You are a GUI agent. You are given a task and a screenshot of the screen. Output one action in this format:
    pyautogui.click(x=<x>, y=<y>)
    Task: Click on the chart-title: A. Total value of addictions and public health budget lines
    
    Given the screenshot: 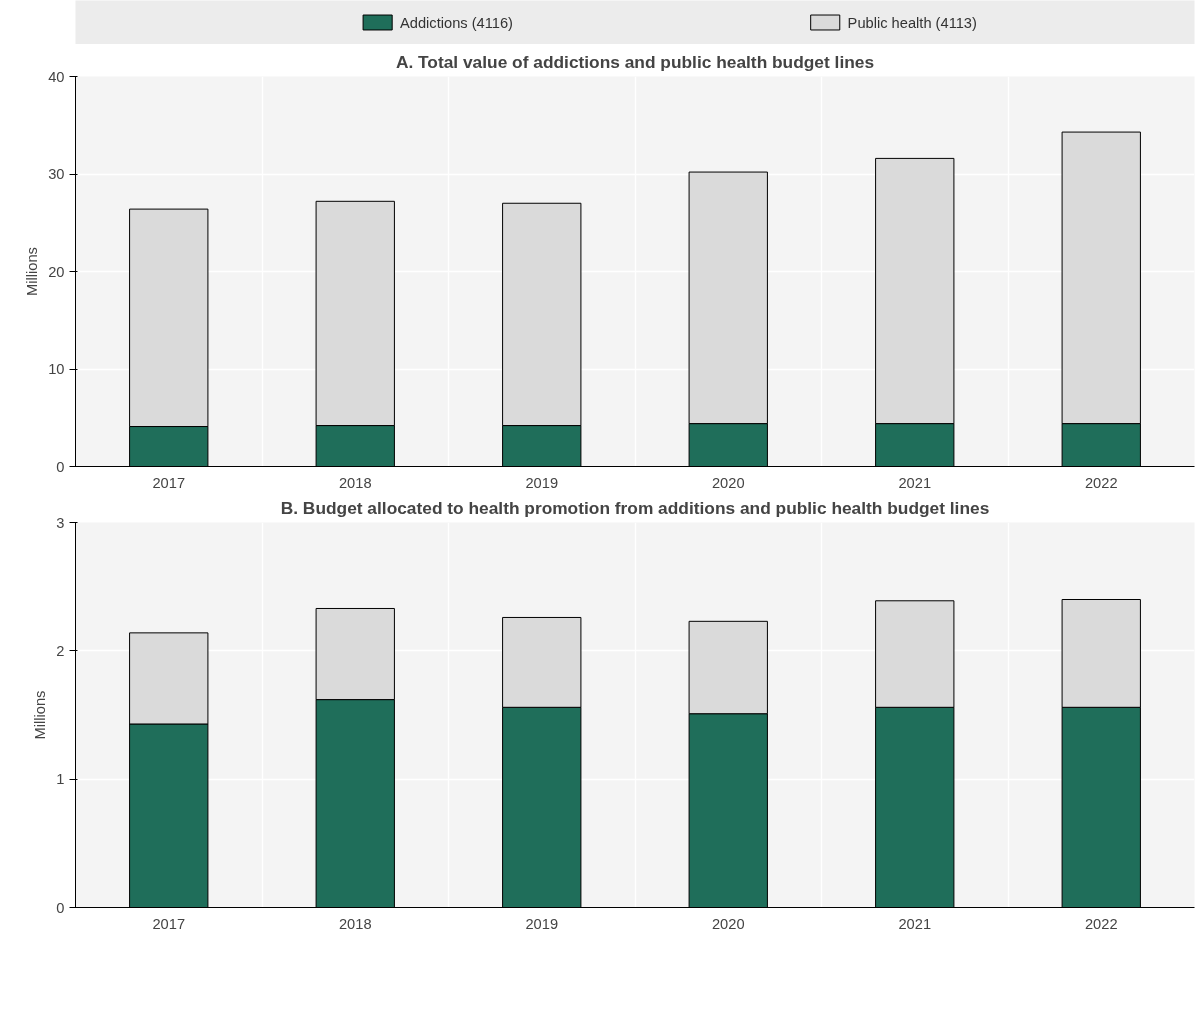 What is the action you would take?
    pyautogui.click(x=635, y=61)
    